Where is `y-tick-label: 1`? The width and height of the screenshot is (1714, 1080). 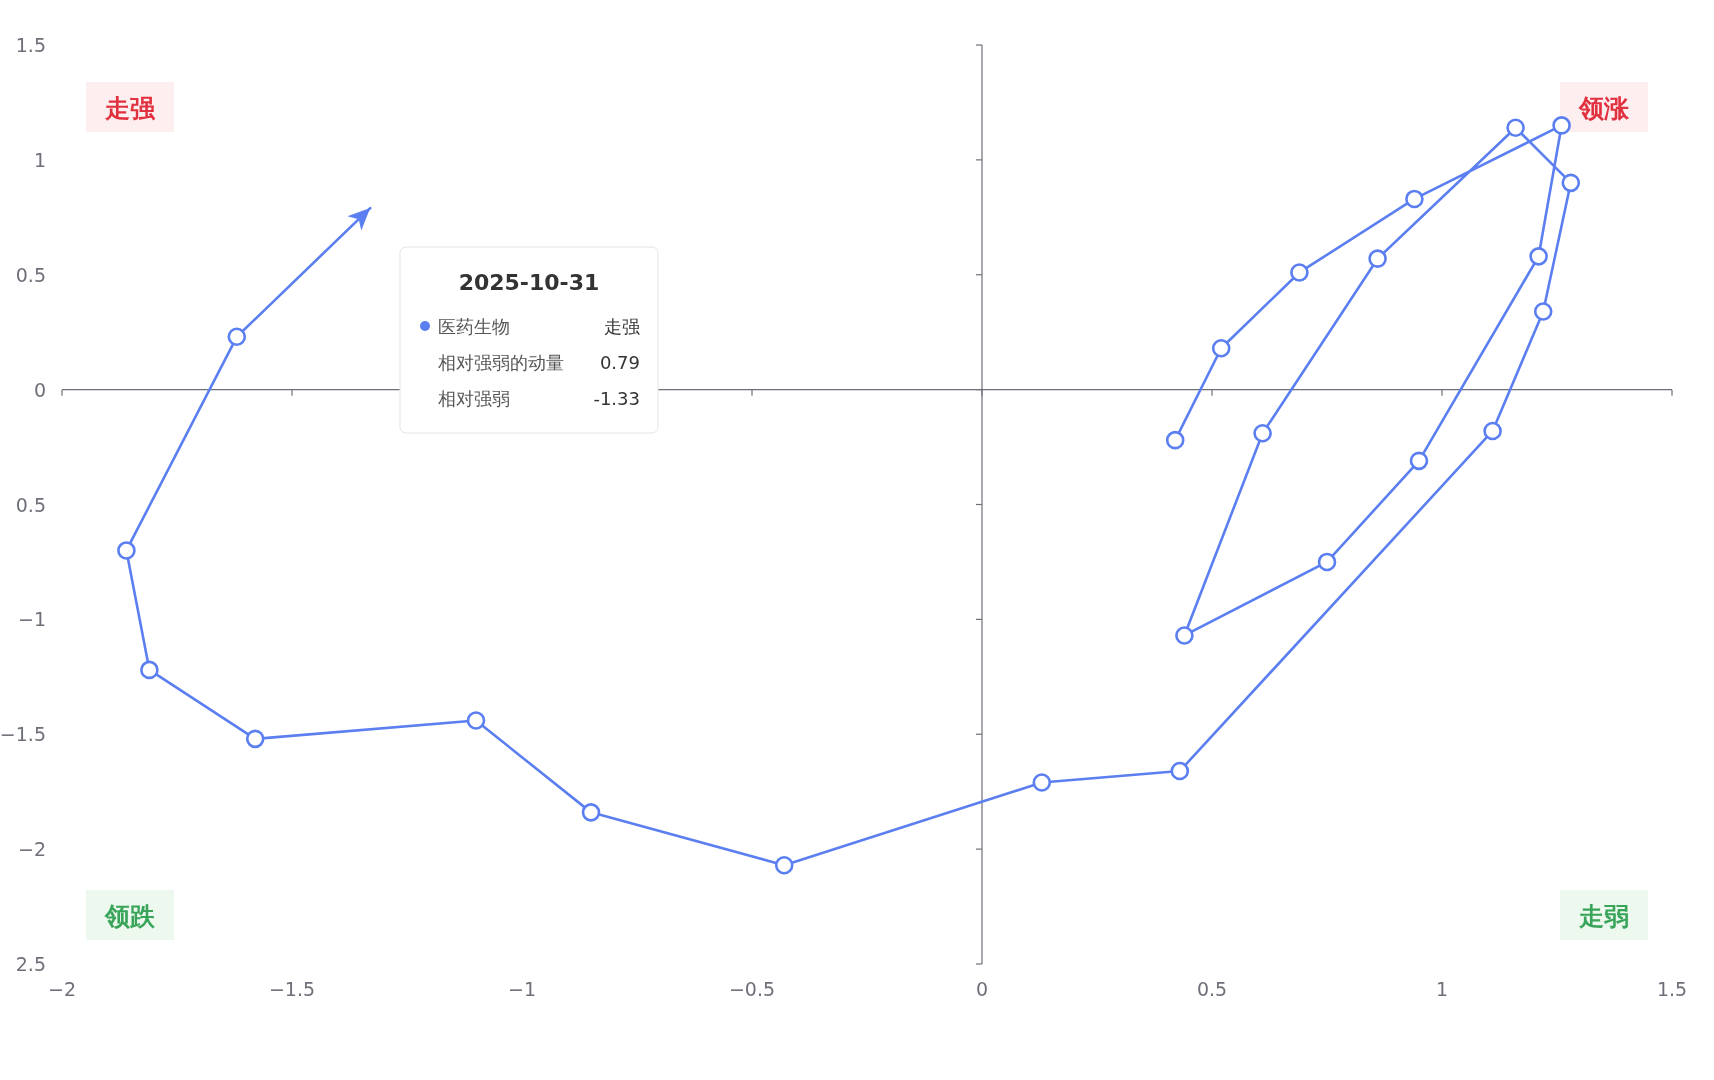 y-tick-label: 1 is located at coordinates (39, 159).